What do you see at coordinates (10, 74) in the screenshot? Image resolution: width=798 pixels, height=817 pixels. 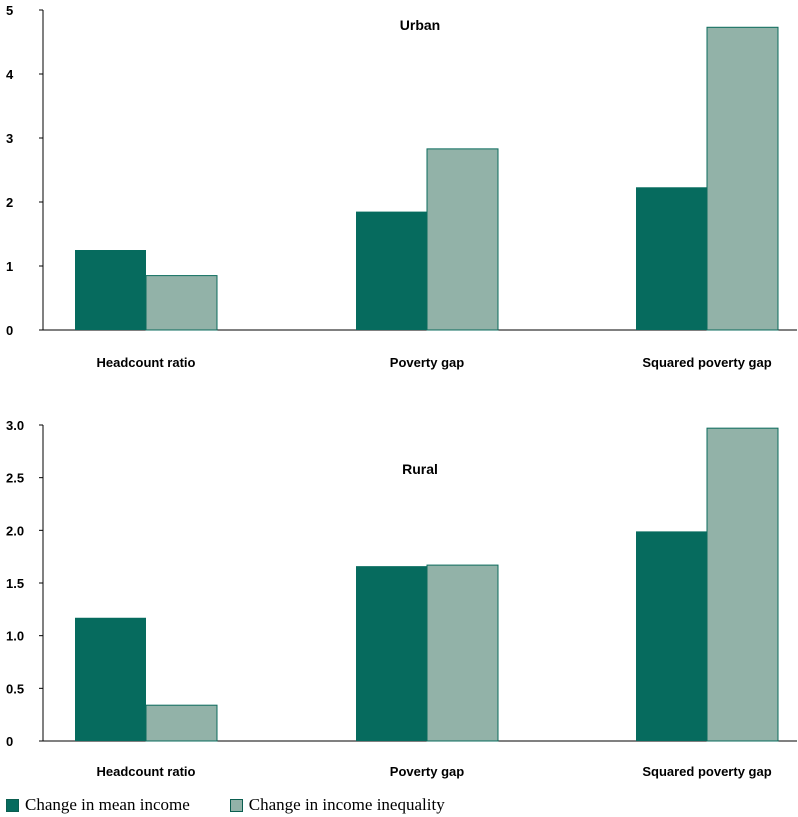 I see `y-tick-label: 4` at bounding box center [10, 74].